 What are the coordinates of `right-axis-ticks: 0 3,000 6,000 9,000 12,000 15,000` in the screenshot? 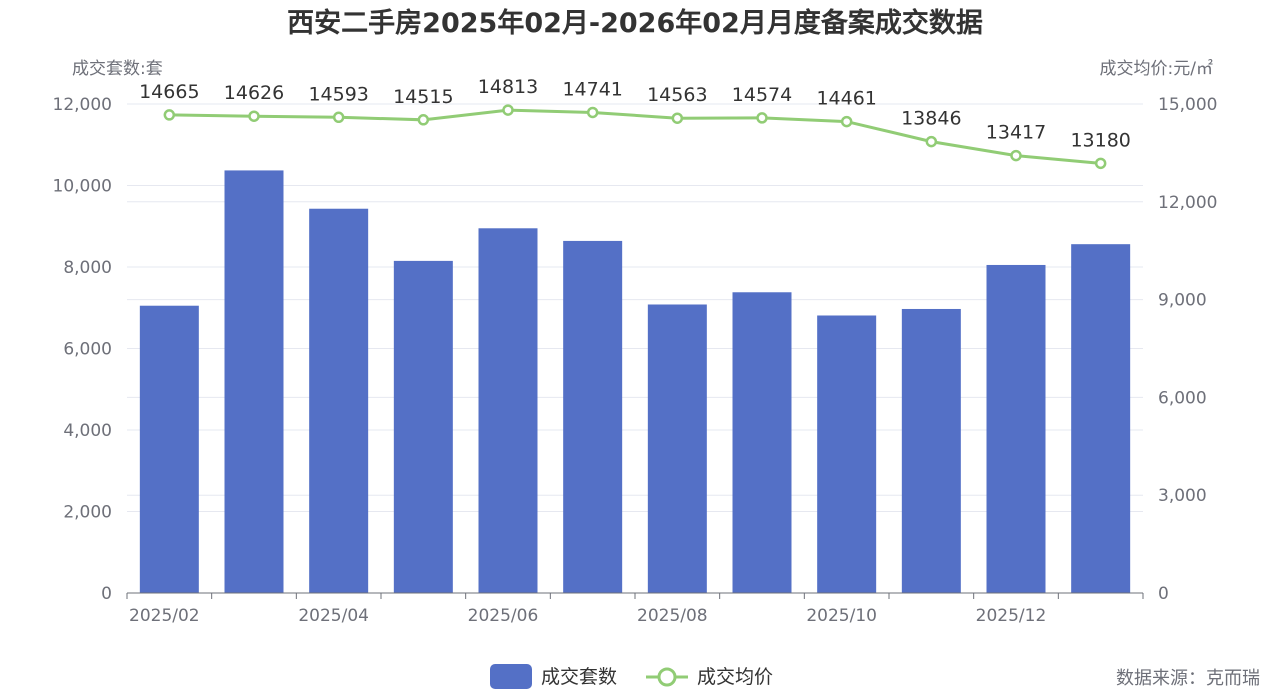 It's located at (1187, 349).